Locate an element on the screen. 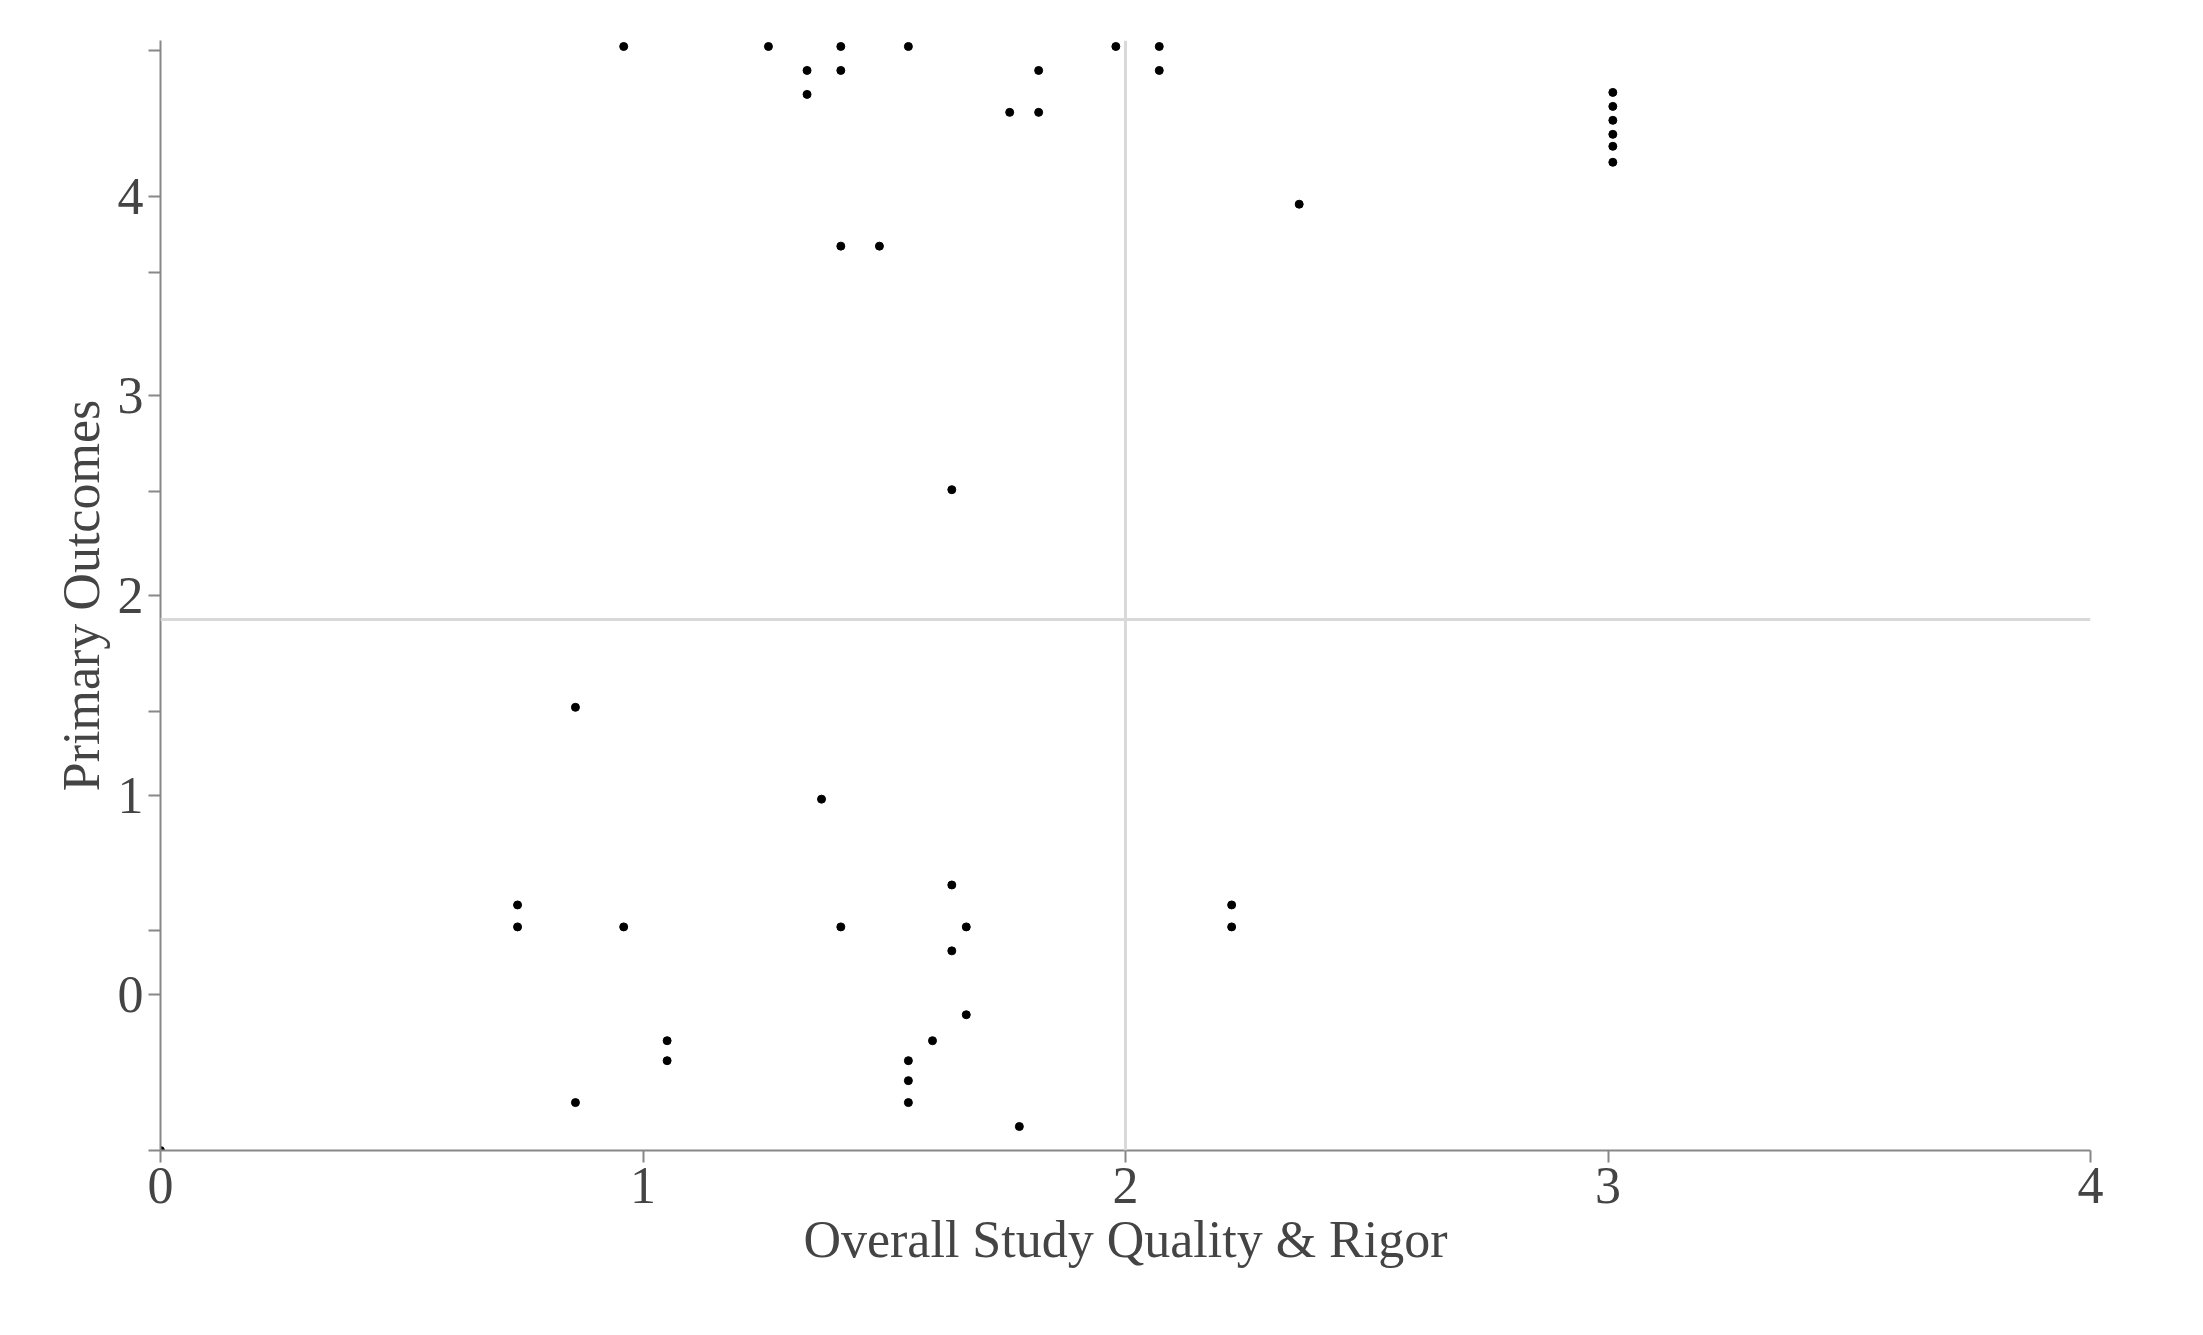 The height and width of the screenshot is (1335, 2203). x-tick-label: 3 is located at coordinates (1608, 1185).